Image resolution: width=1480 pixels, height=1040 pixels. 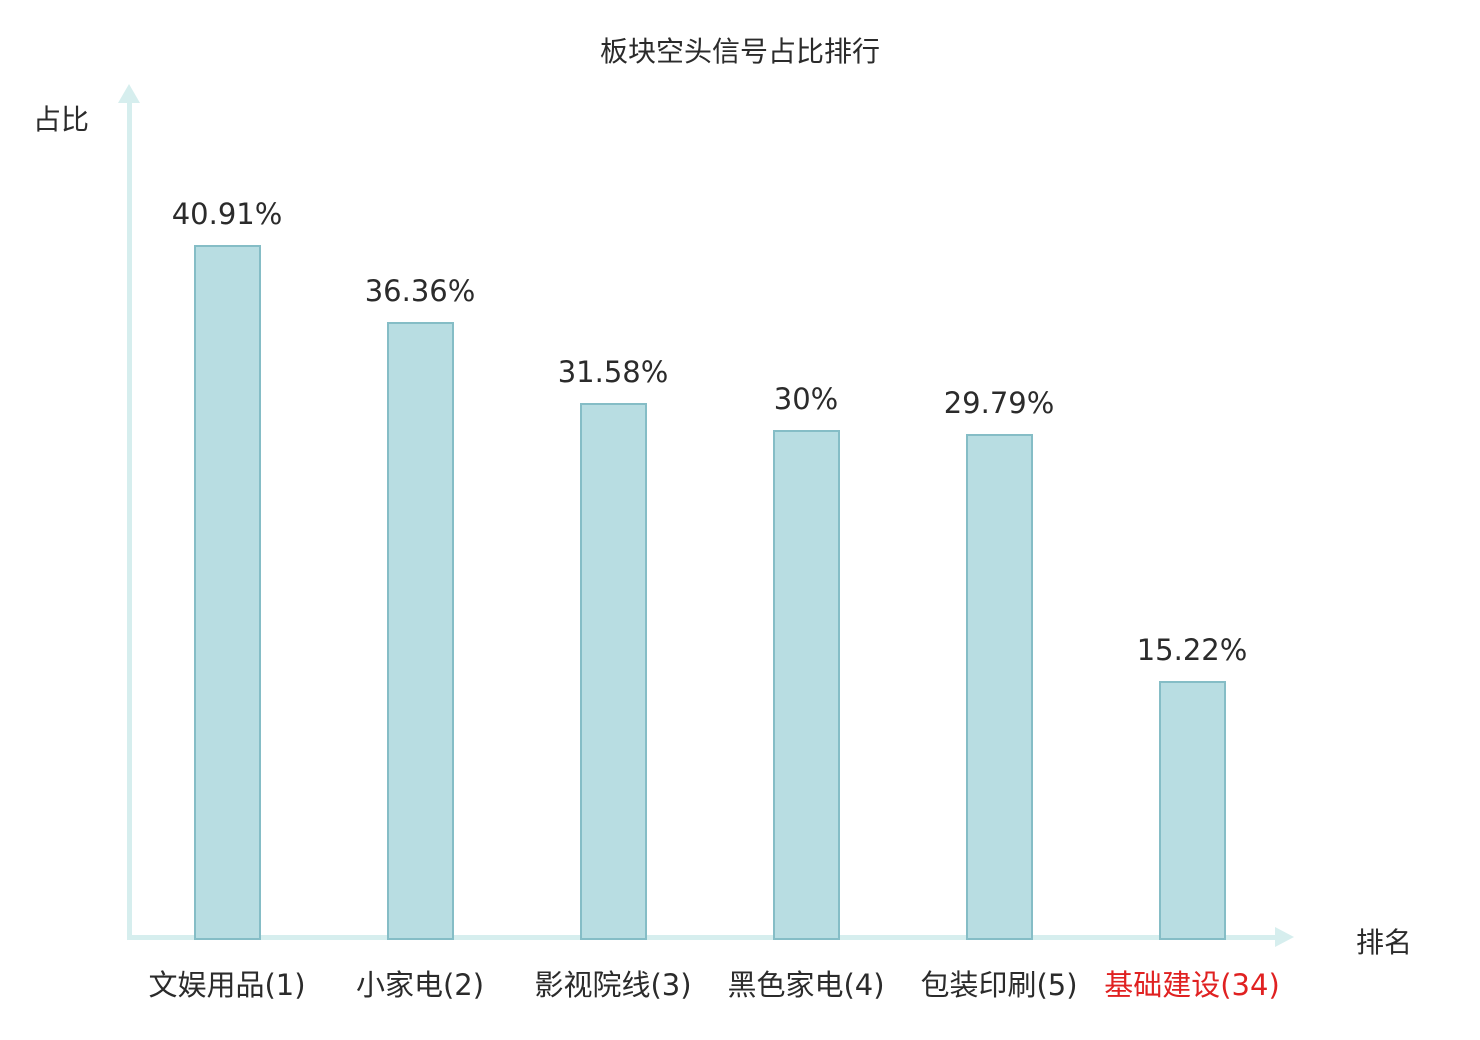 I want to click on y-axis-arrow-icon, so click(x=129, y=93).